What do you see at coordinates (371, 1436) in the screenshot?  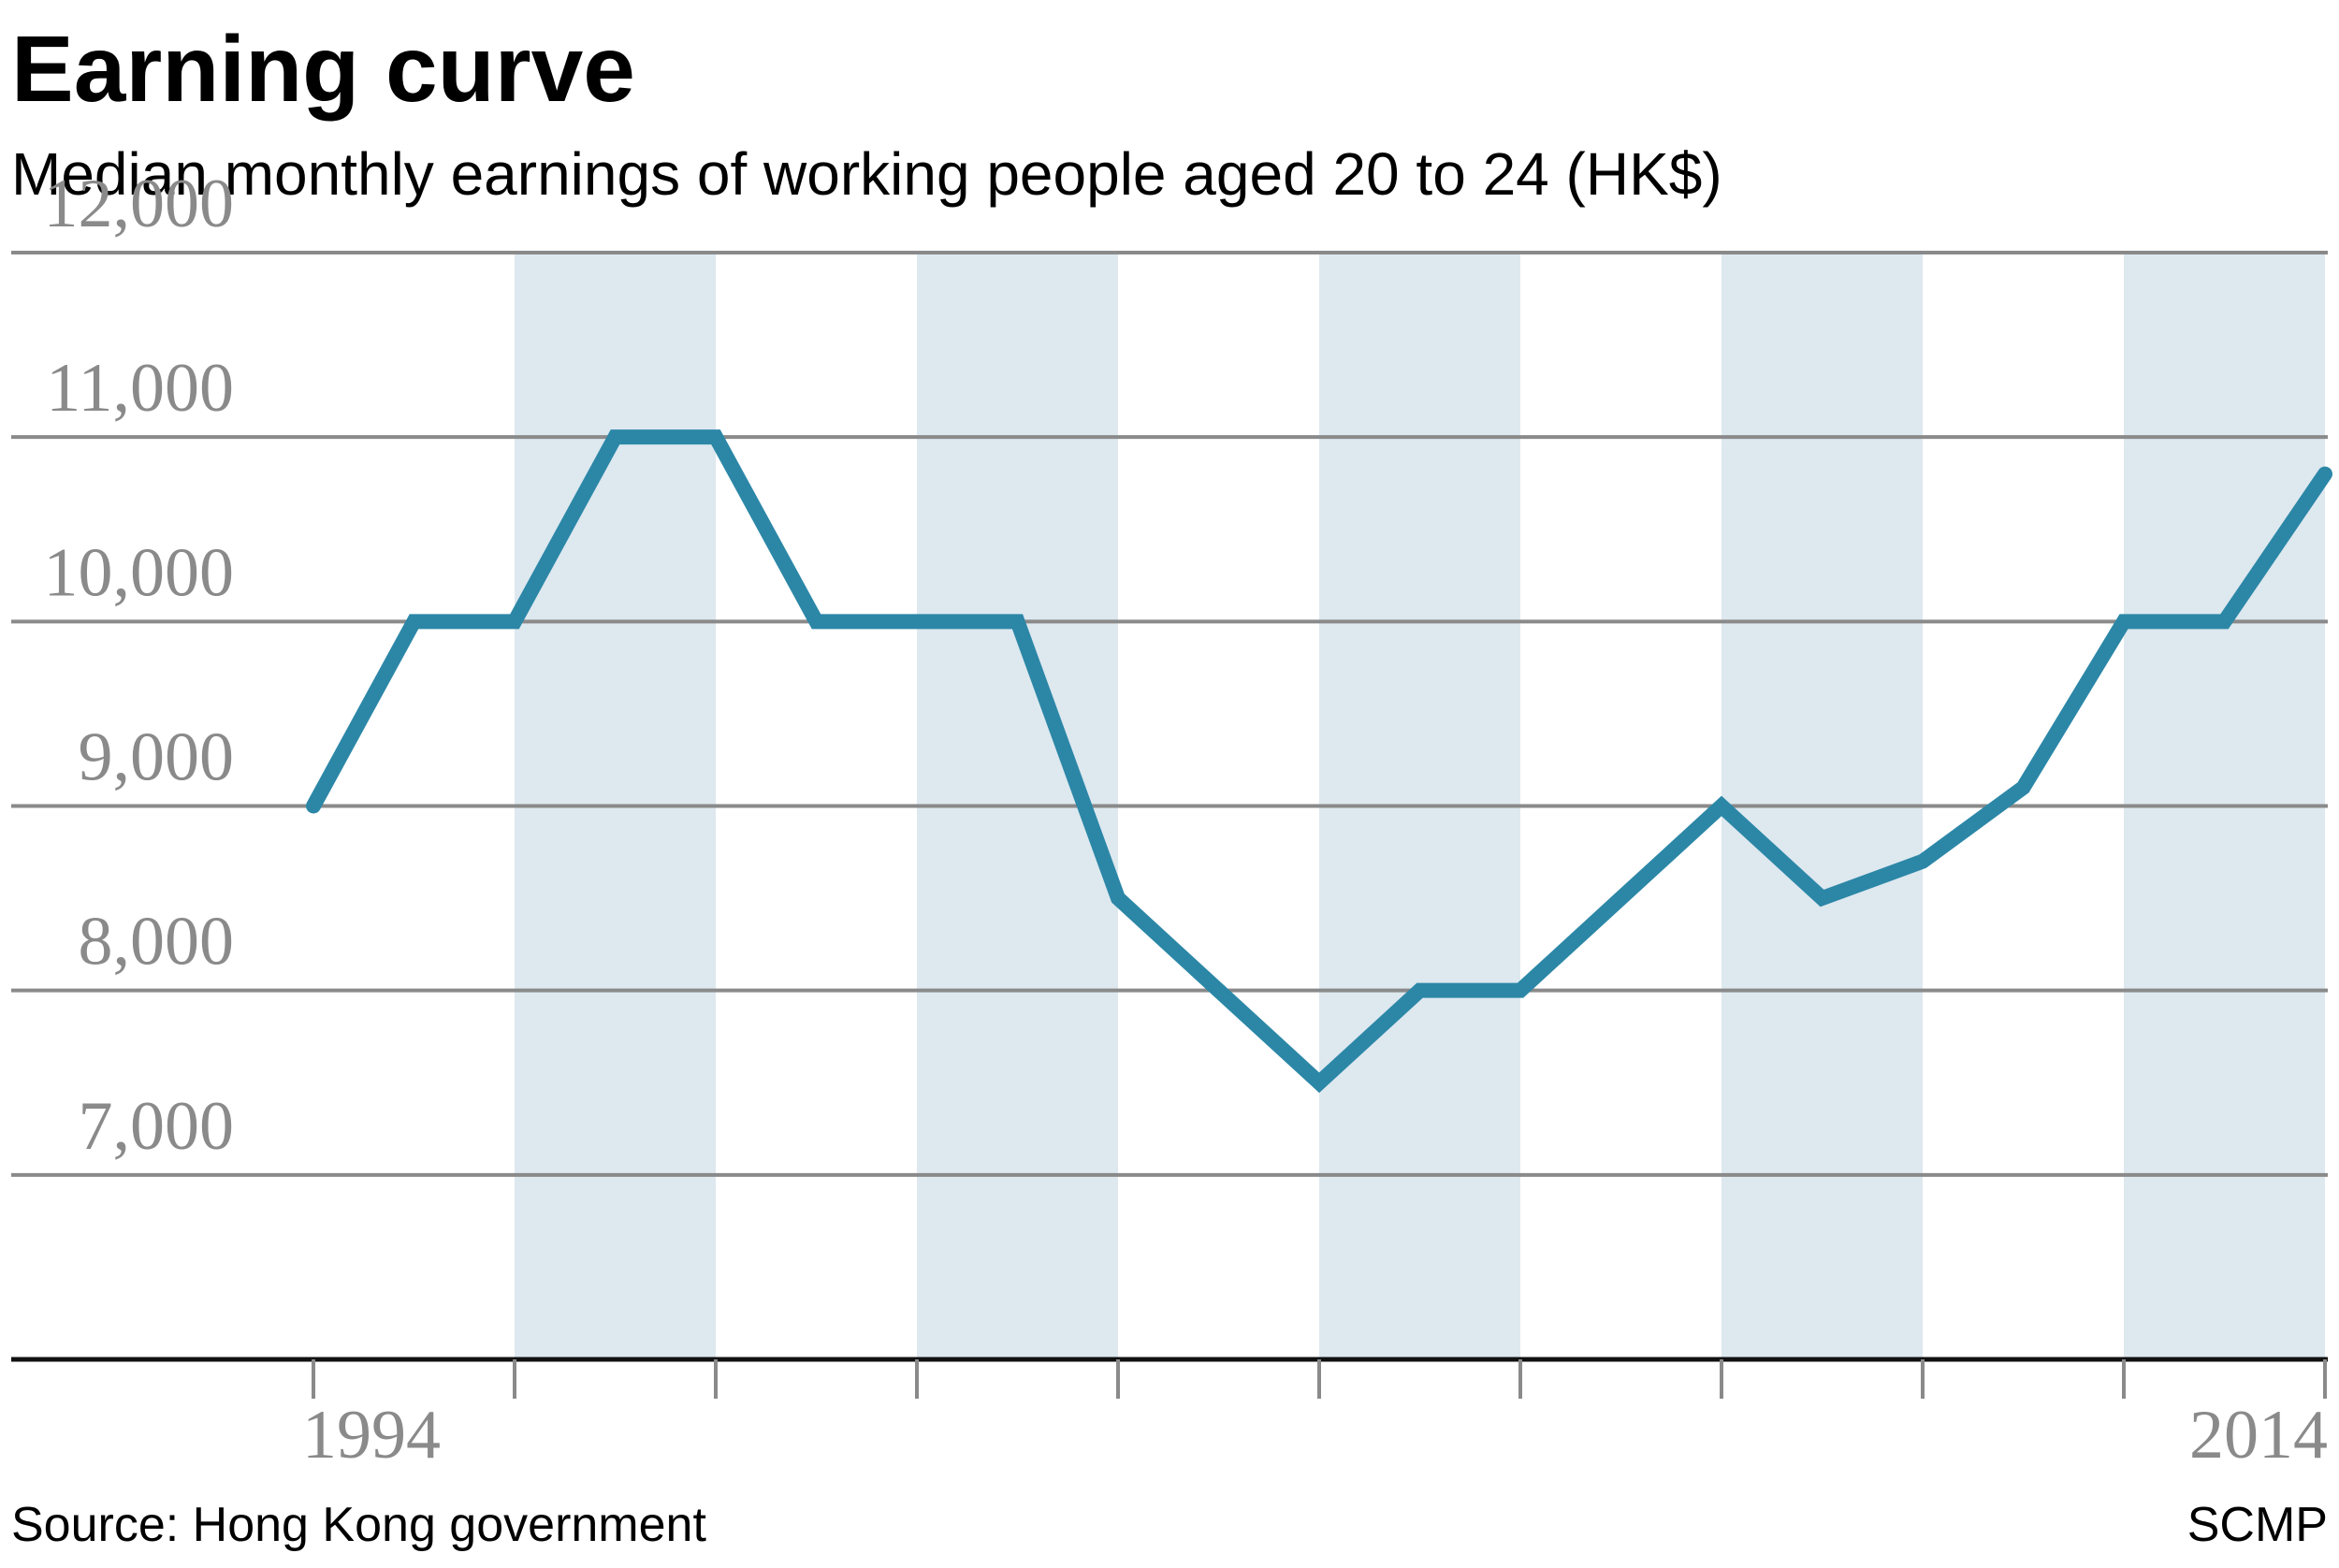 I see `x-tick-label: 1994` at bounding box center [371, 1436].